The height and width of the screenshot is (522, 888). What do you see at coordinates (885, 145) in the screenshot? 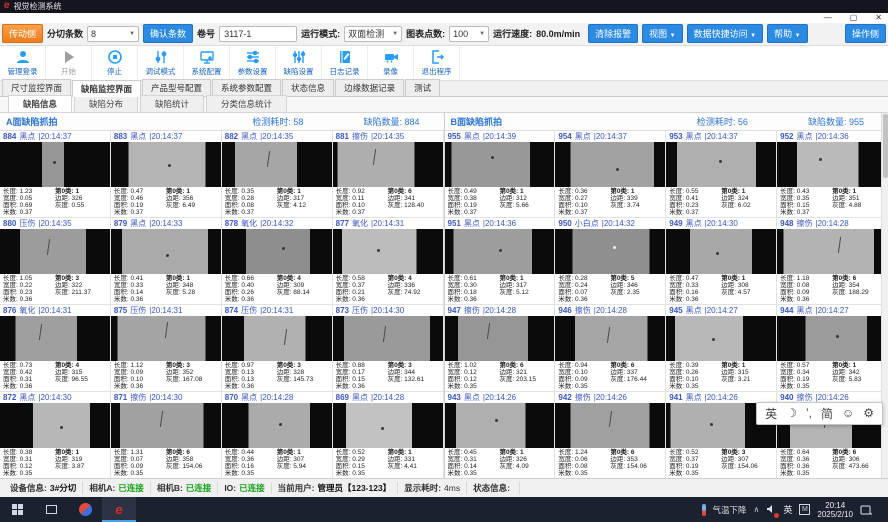
I see `scrollbar-thumb` at bounding box center [885, 145].